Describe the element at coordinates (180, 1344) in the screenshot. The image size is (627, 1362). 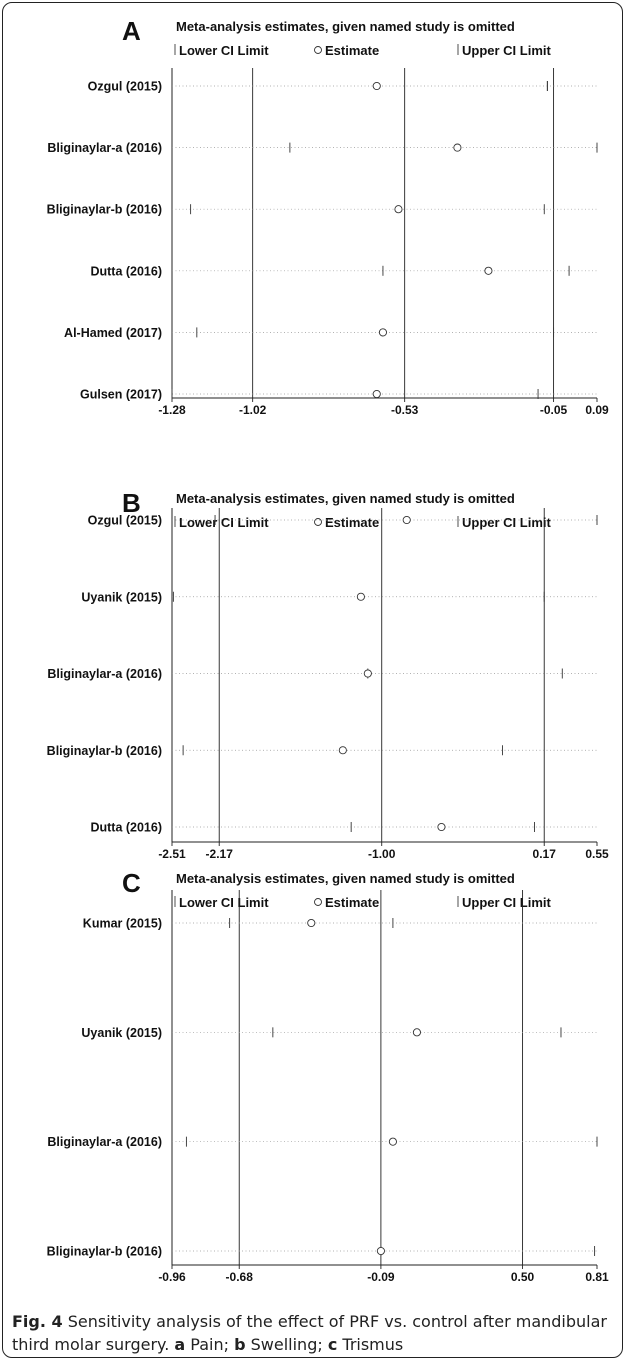
I see `caption-a: a` at that location.